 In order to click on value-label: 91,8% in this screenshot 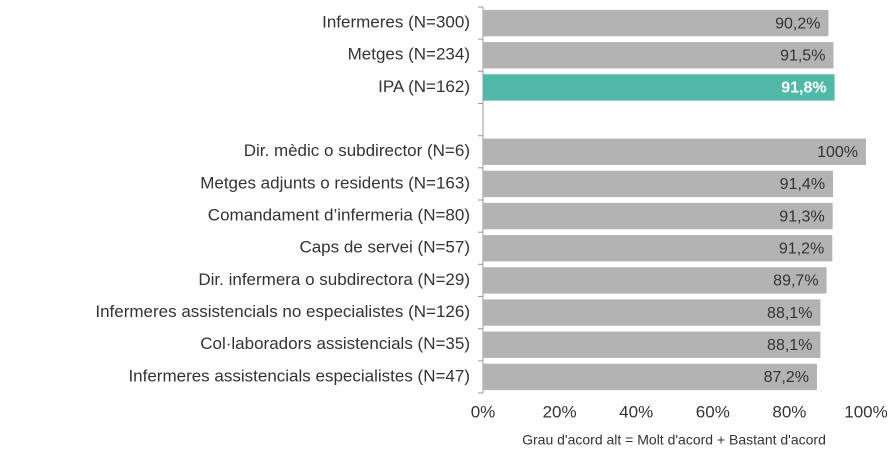, I will do `click(803, 88)`.